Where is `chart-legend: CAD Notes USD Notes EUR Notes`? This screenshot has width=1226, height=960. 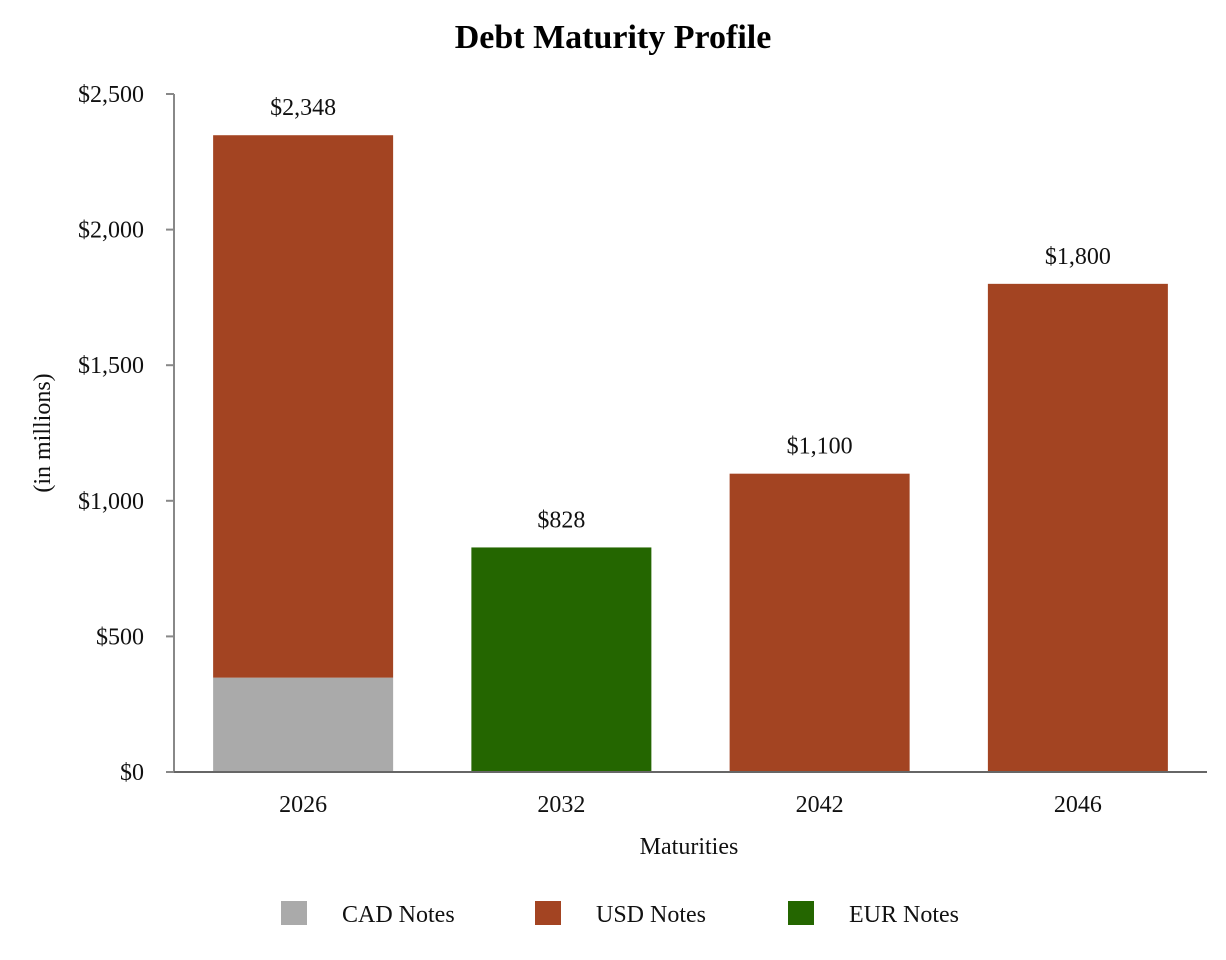 chart-legend: CAD Notes USD Notes EUR Notes is located at coordinates (620, 914).